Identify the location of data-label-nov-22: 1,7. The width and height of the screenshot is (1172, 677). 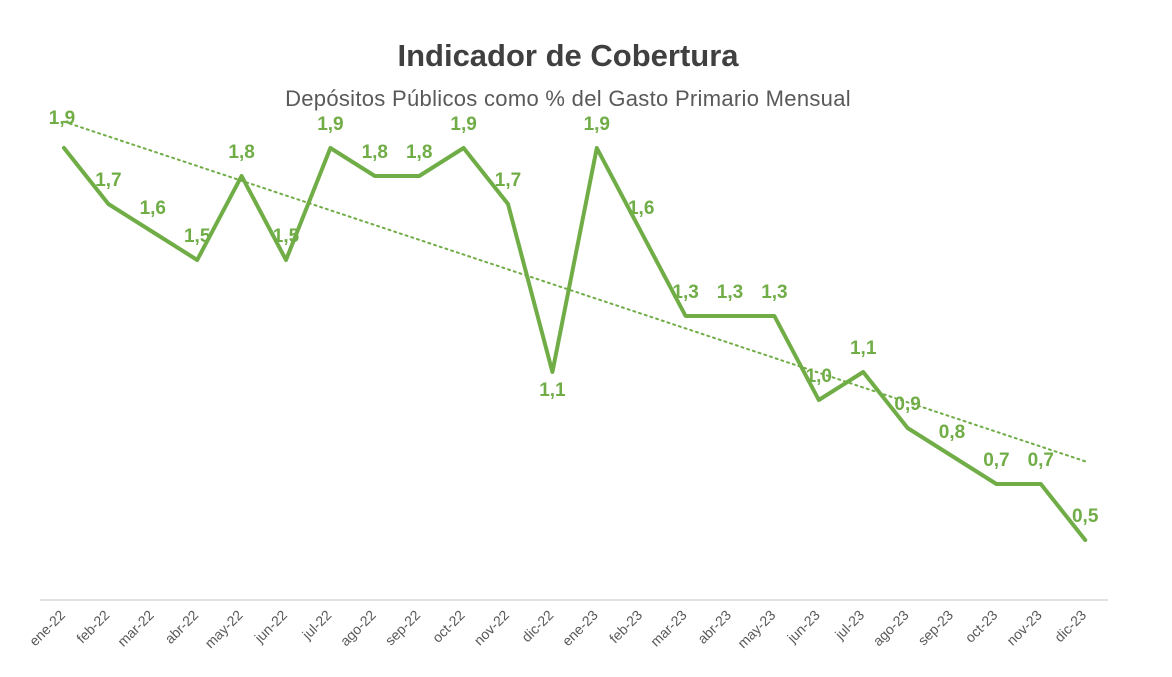
(508, 180).